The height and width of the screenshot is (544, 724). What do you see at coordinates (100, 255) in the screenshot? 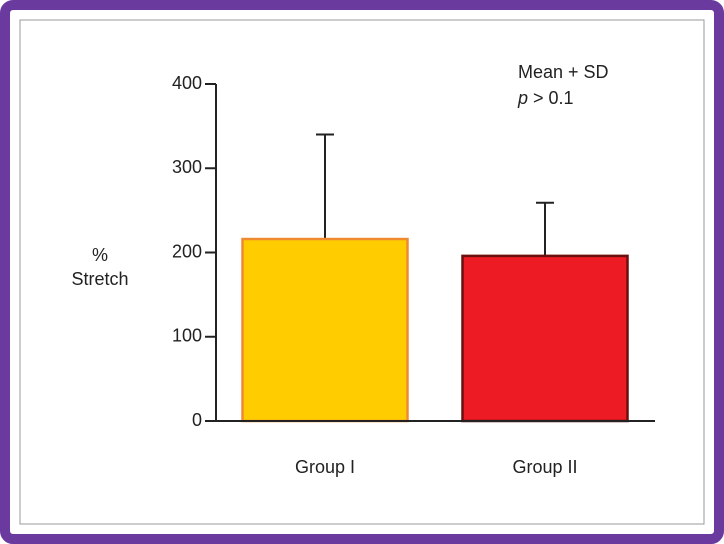
I see `y-axis-label: %` at bounding box center [100, 255].